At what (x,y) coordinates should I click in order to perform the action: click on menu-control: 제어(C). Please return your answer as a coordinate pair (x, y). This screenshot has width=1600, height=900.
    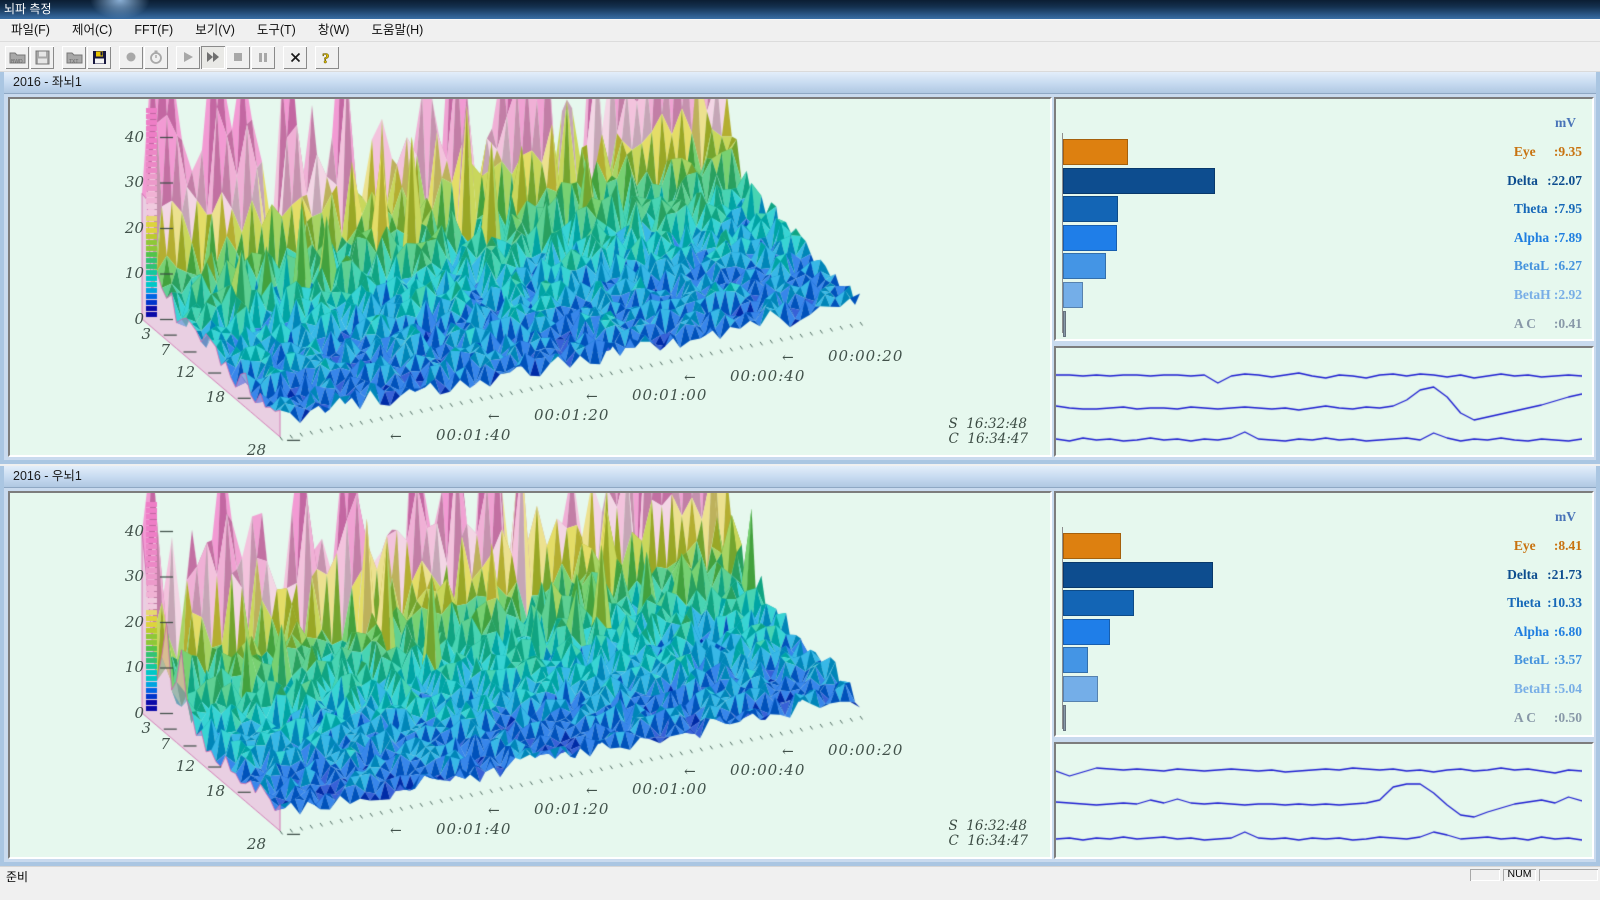
    Looking at the image, I should click on (92, 30).